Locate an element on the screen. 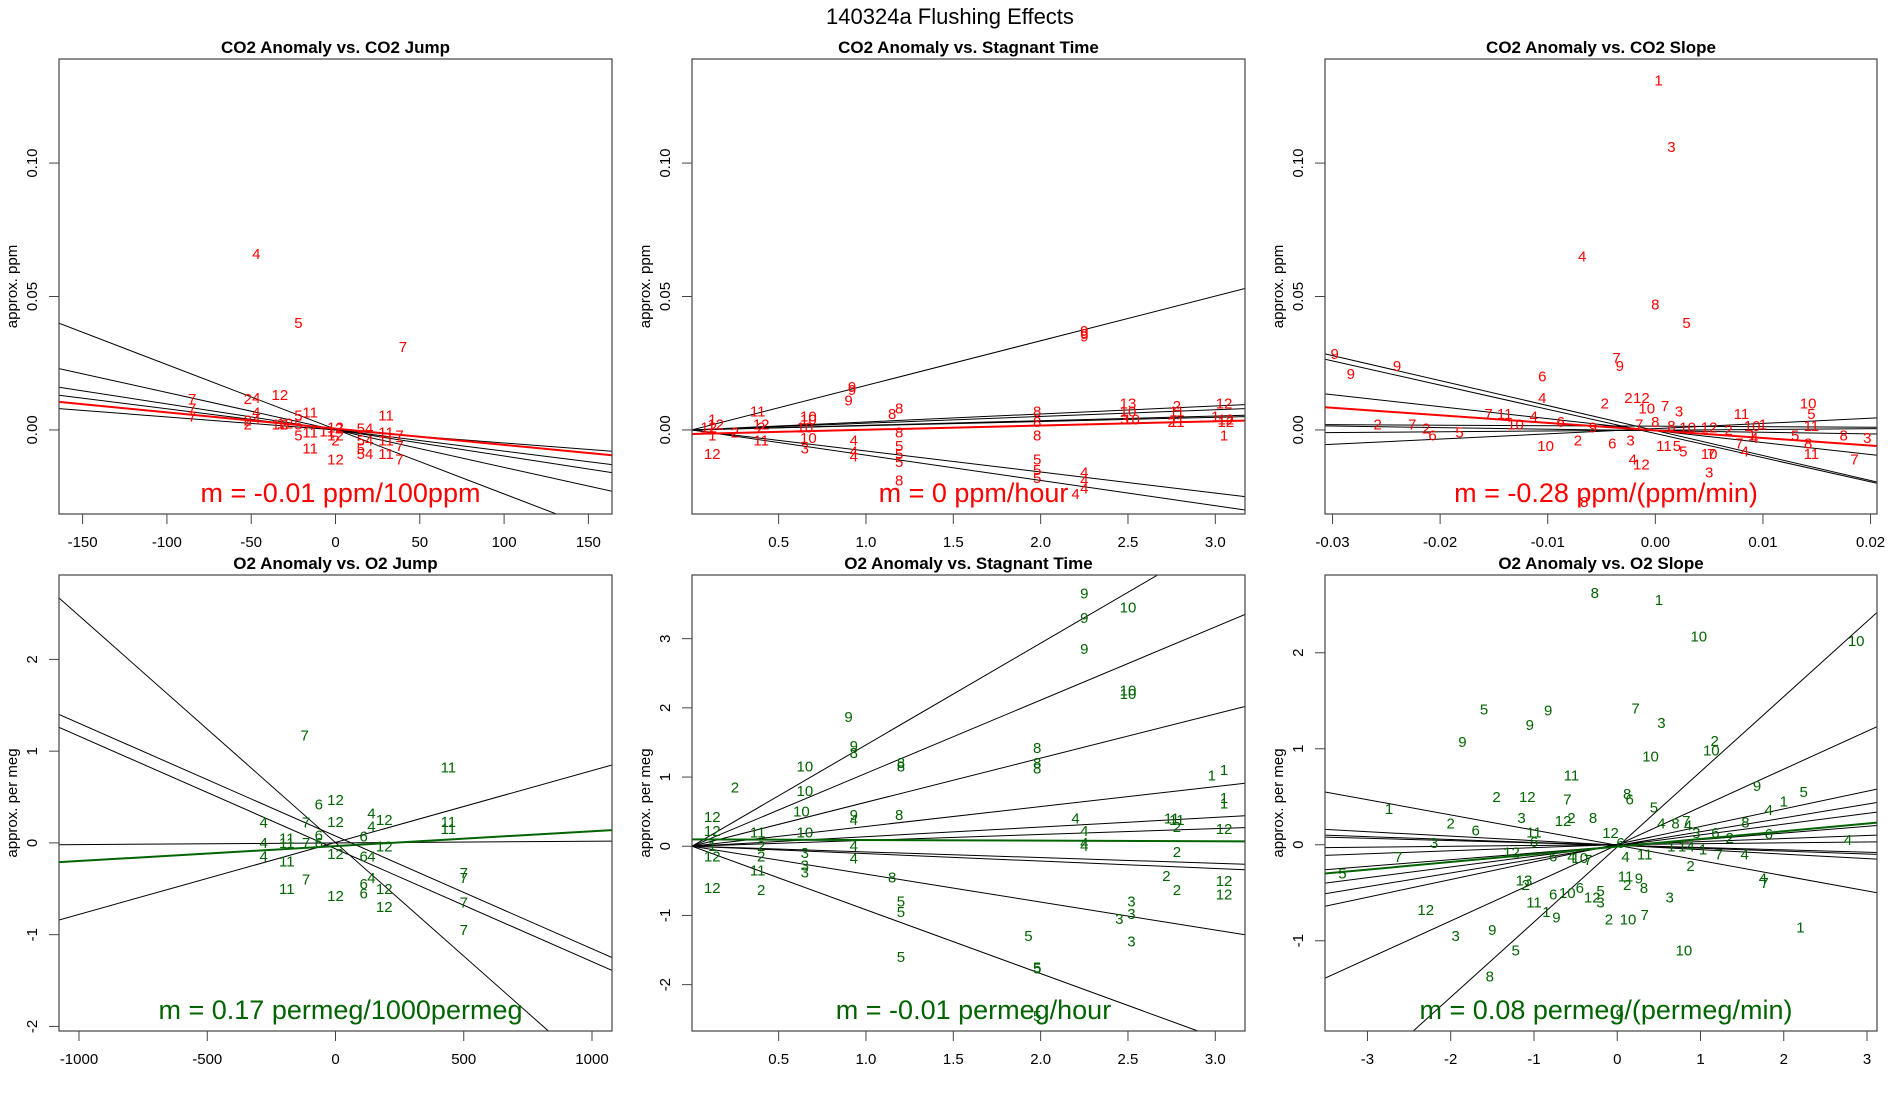 The image size is (1900, 1100). y-tick-label: 0 is located at coordinates (32, 843).